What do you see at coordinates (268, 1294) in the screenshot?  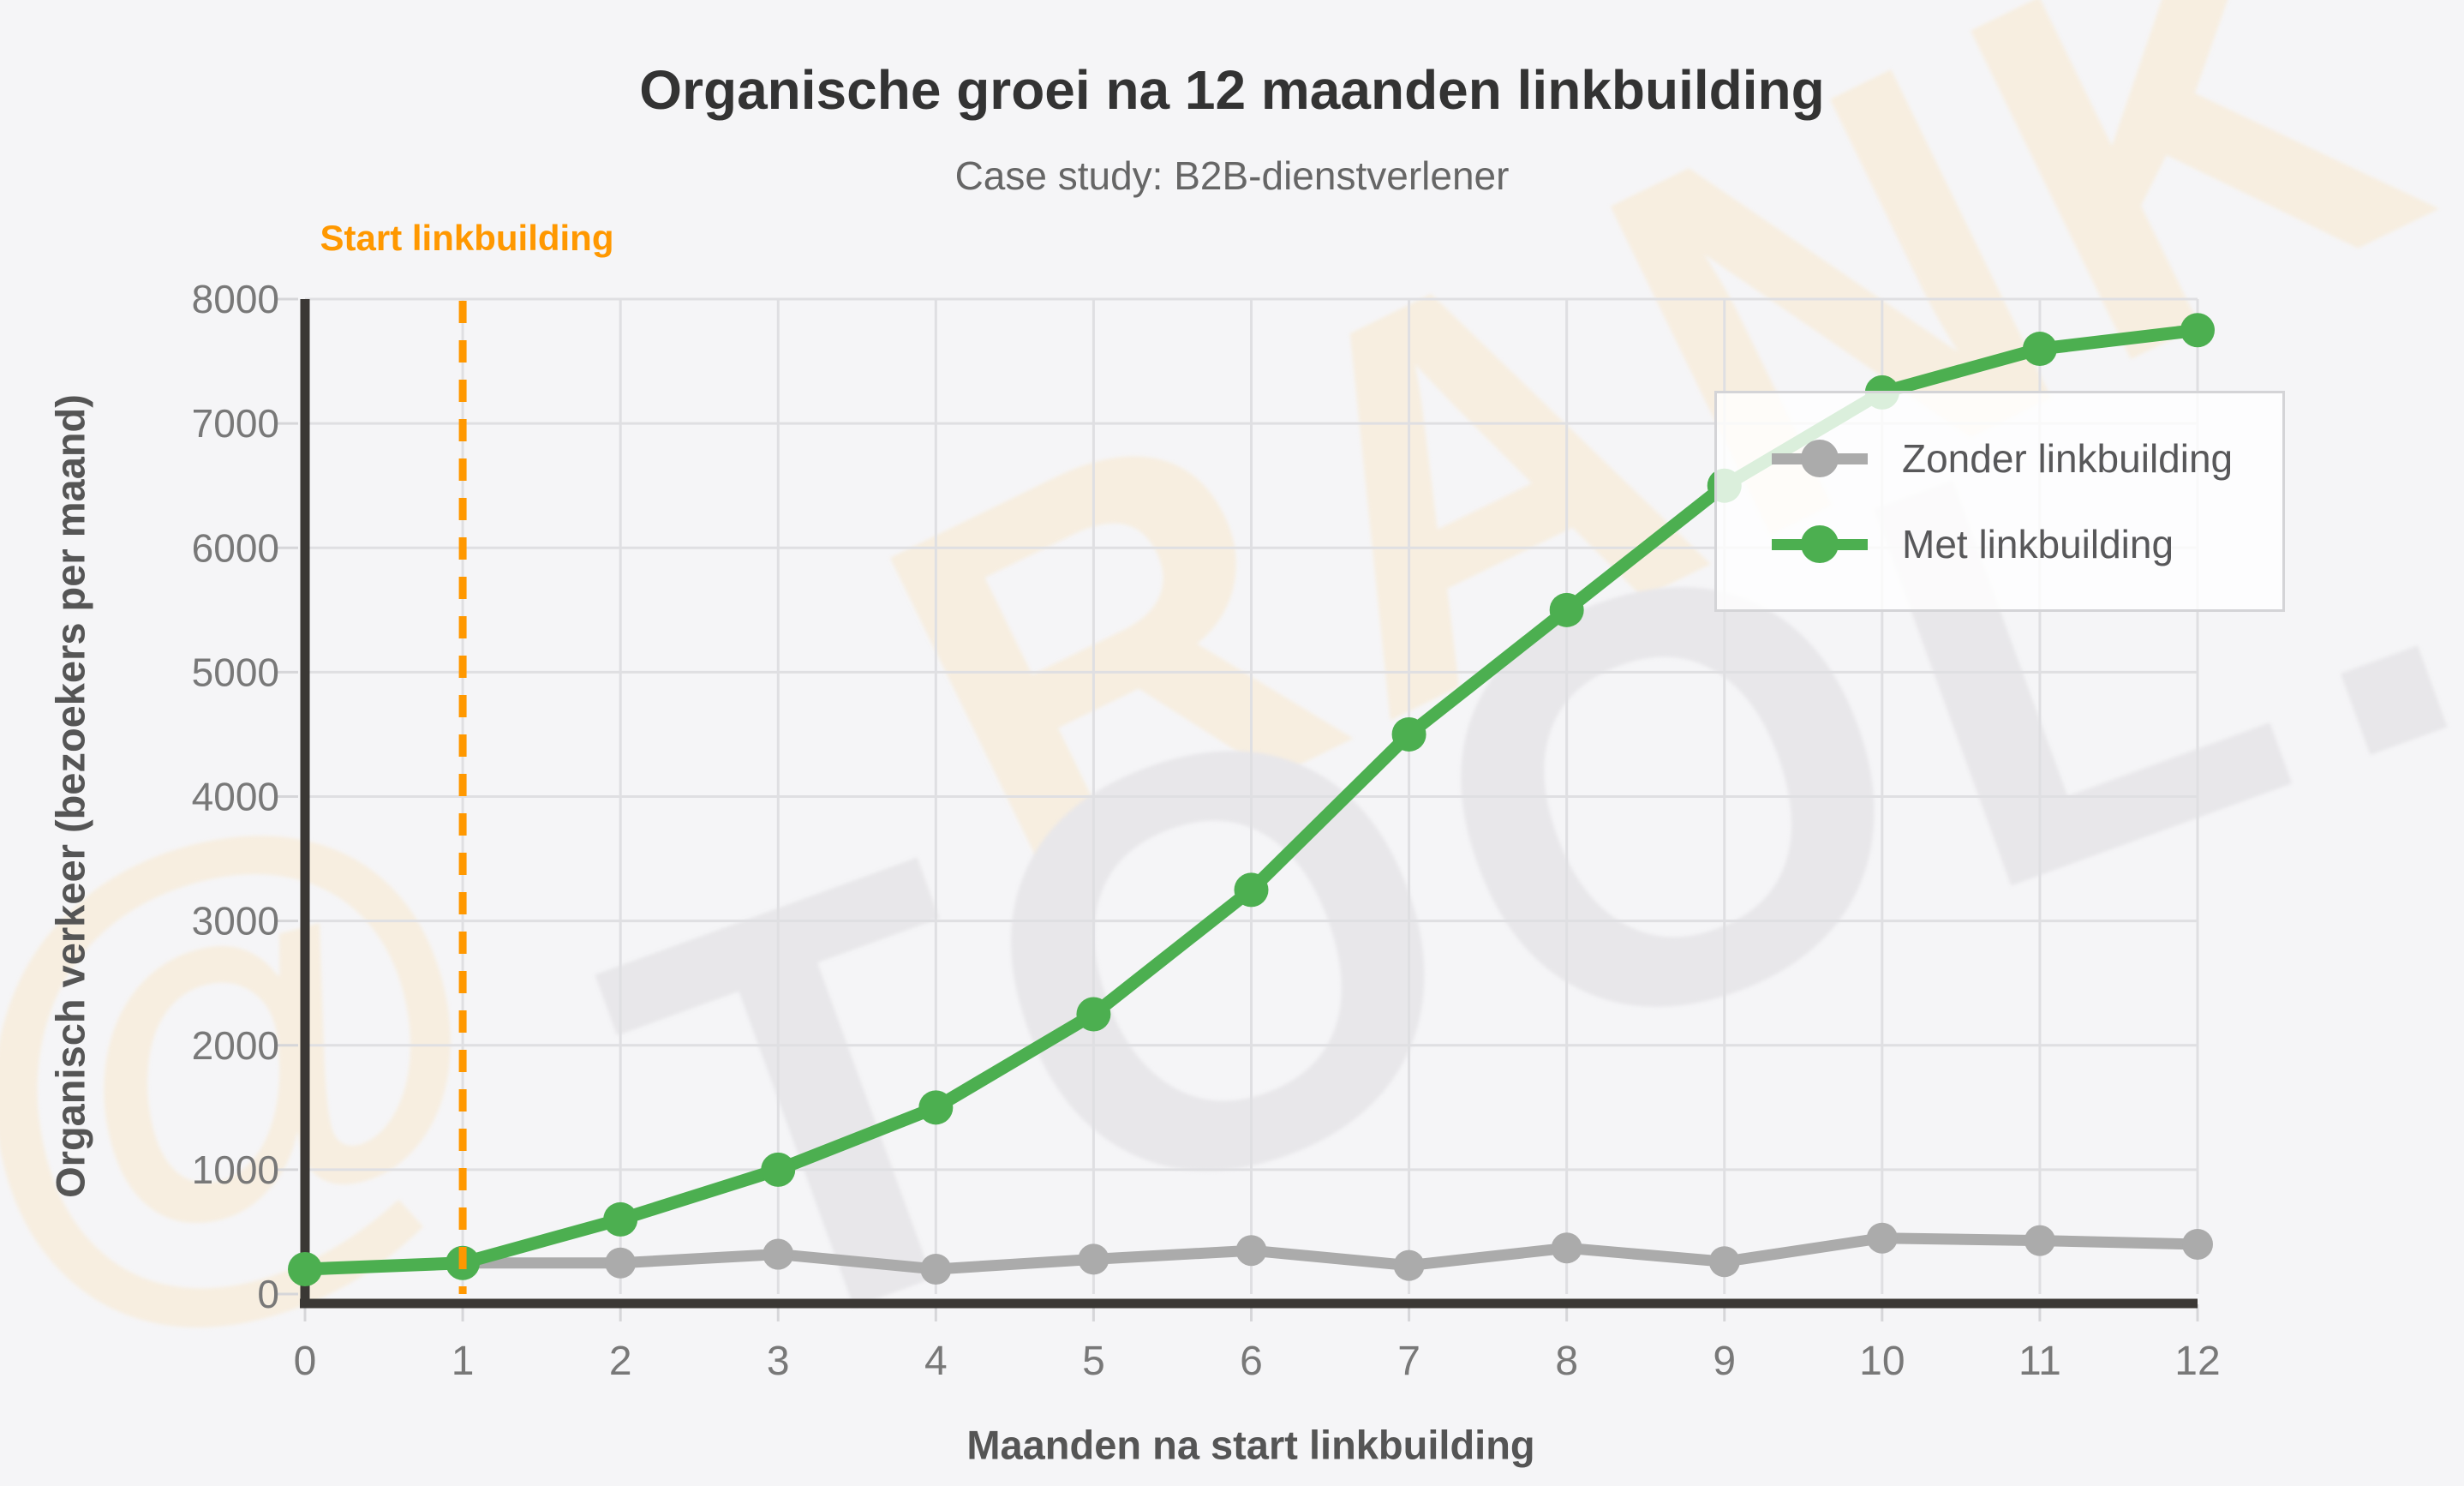 I see `y-tick-label: 0` at bounding box center [268, 1294].